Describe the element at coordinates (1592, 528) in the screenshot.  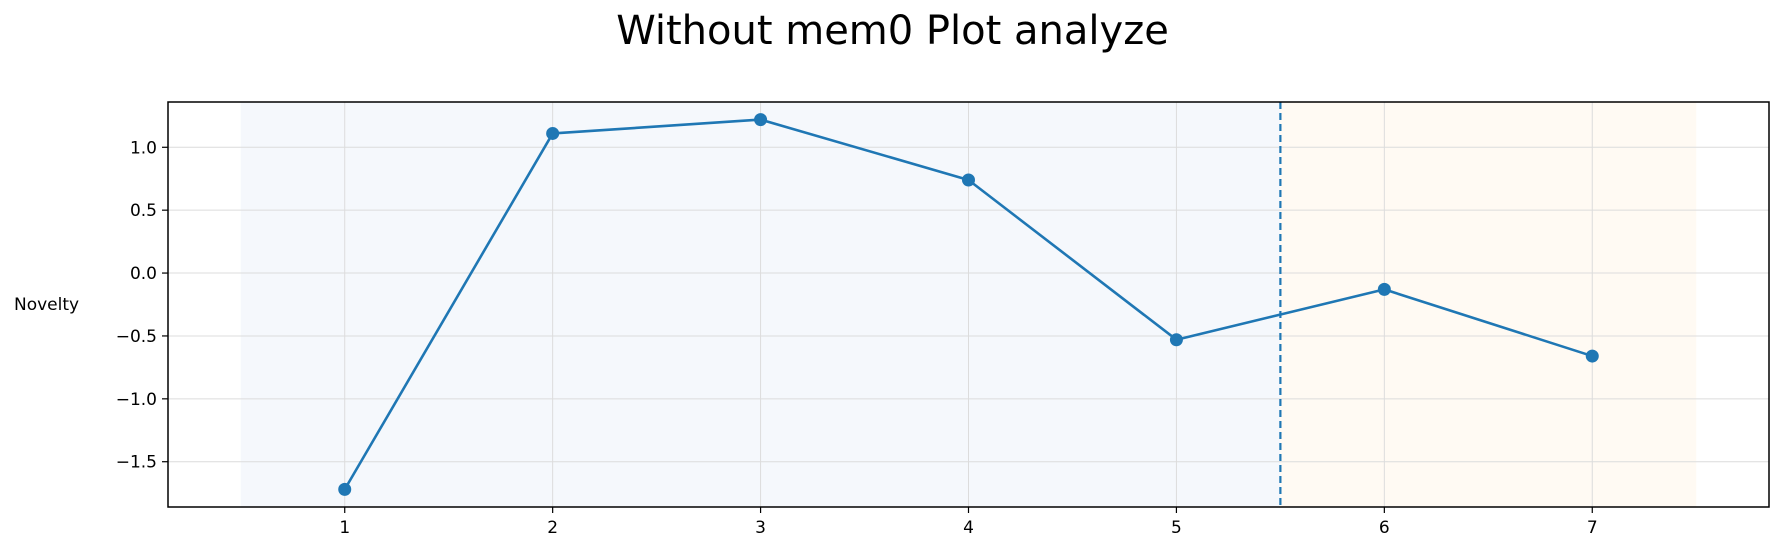
I see `x-tick-label: 7` at that location.